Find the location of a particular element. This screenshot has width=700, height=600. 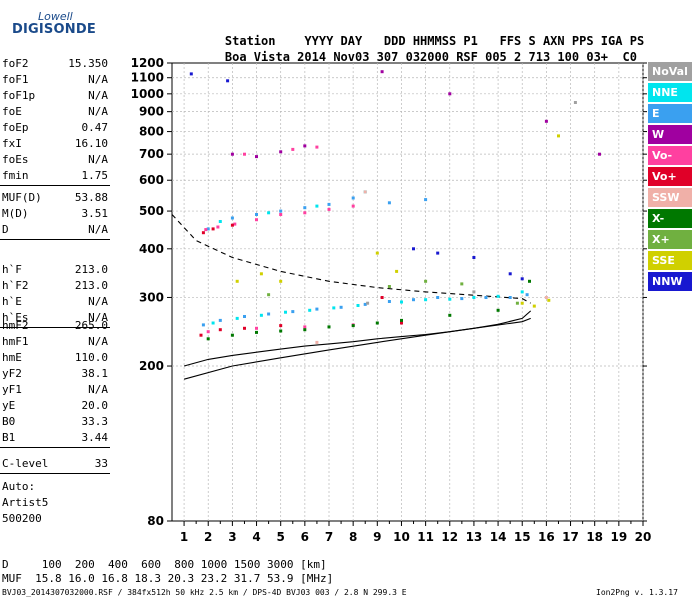

auto-label: Auto: is located at coordinates (19, 486).